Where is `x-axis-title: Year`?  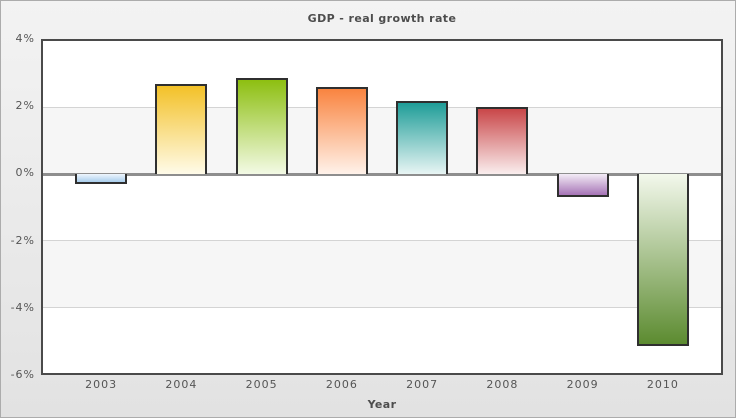
x-axis-title: Year is located at coordinates (382, 404).